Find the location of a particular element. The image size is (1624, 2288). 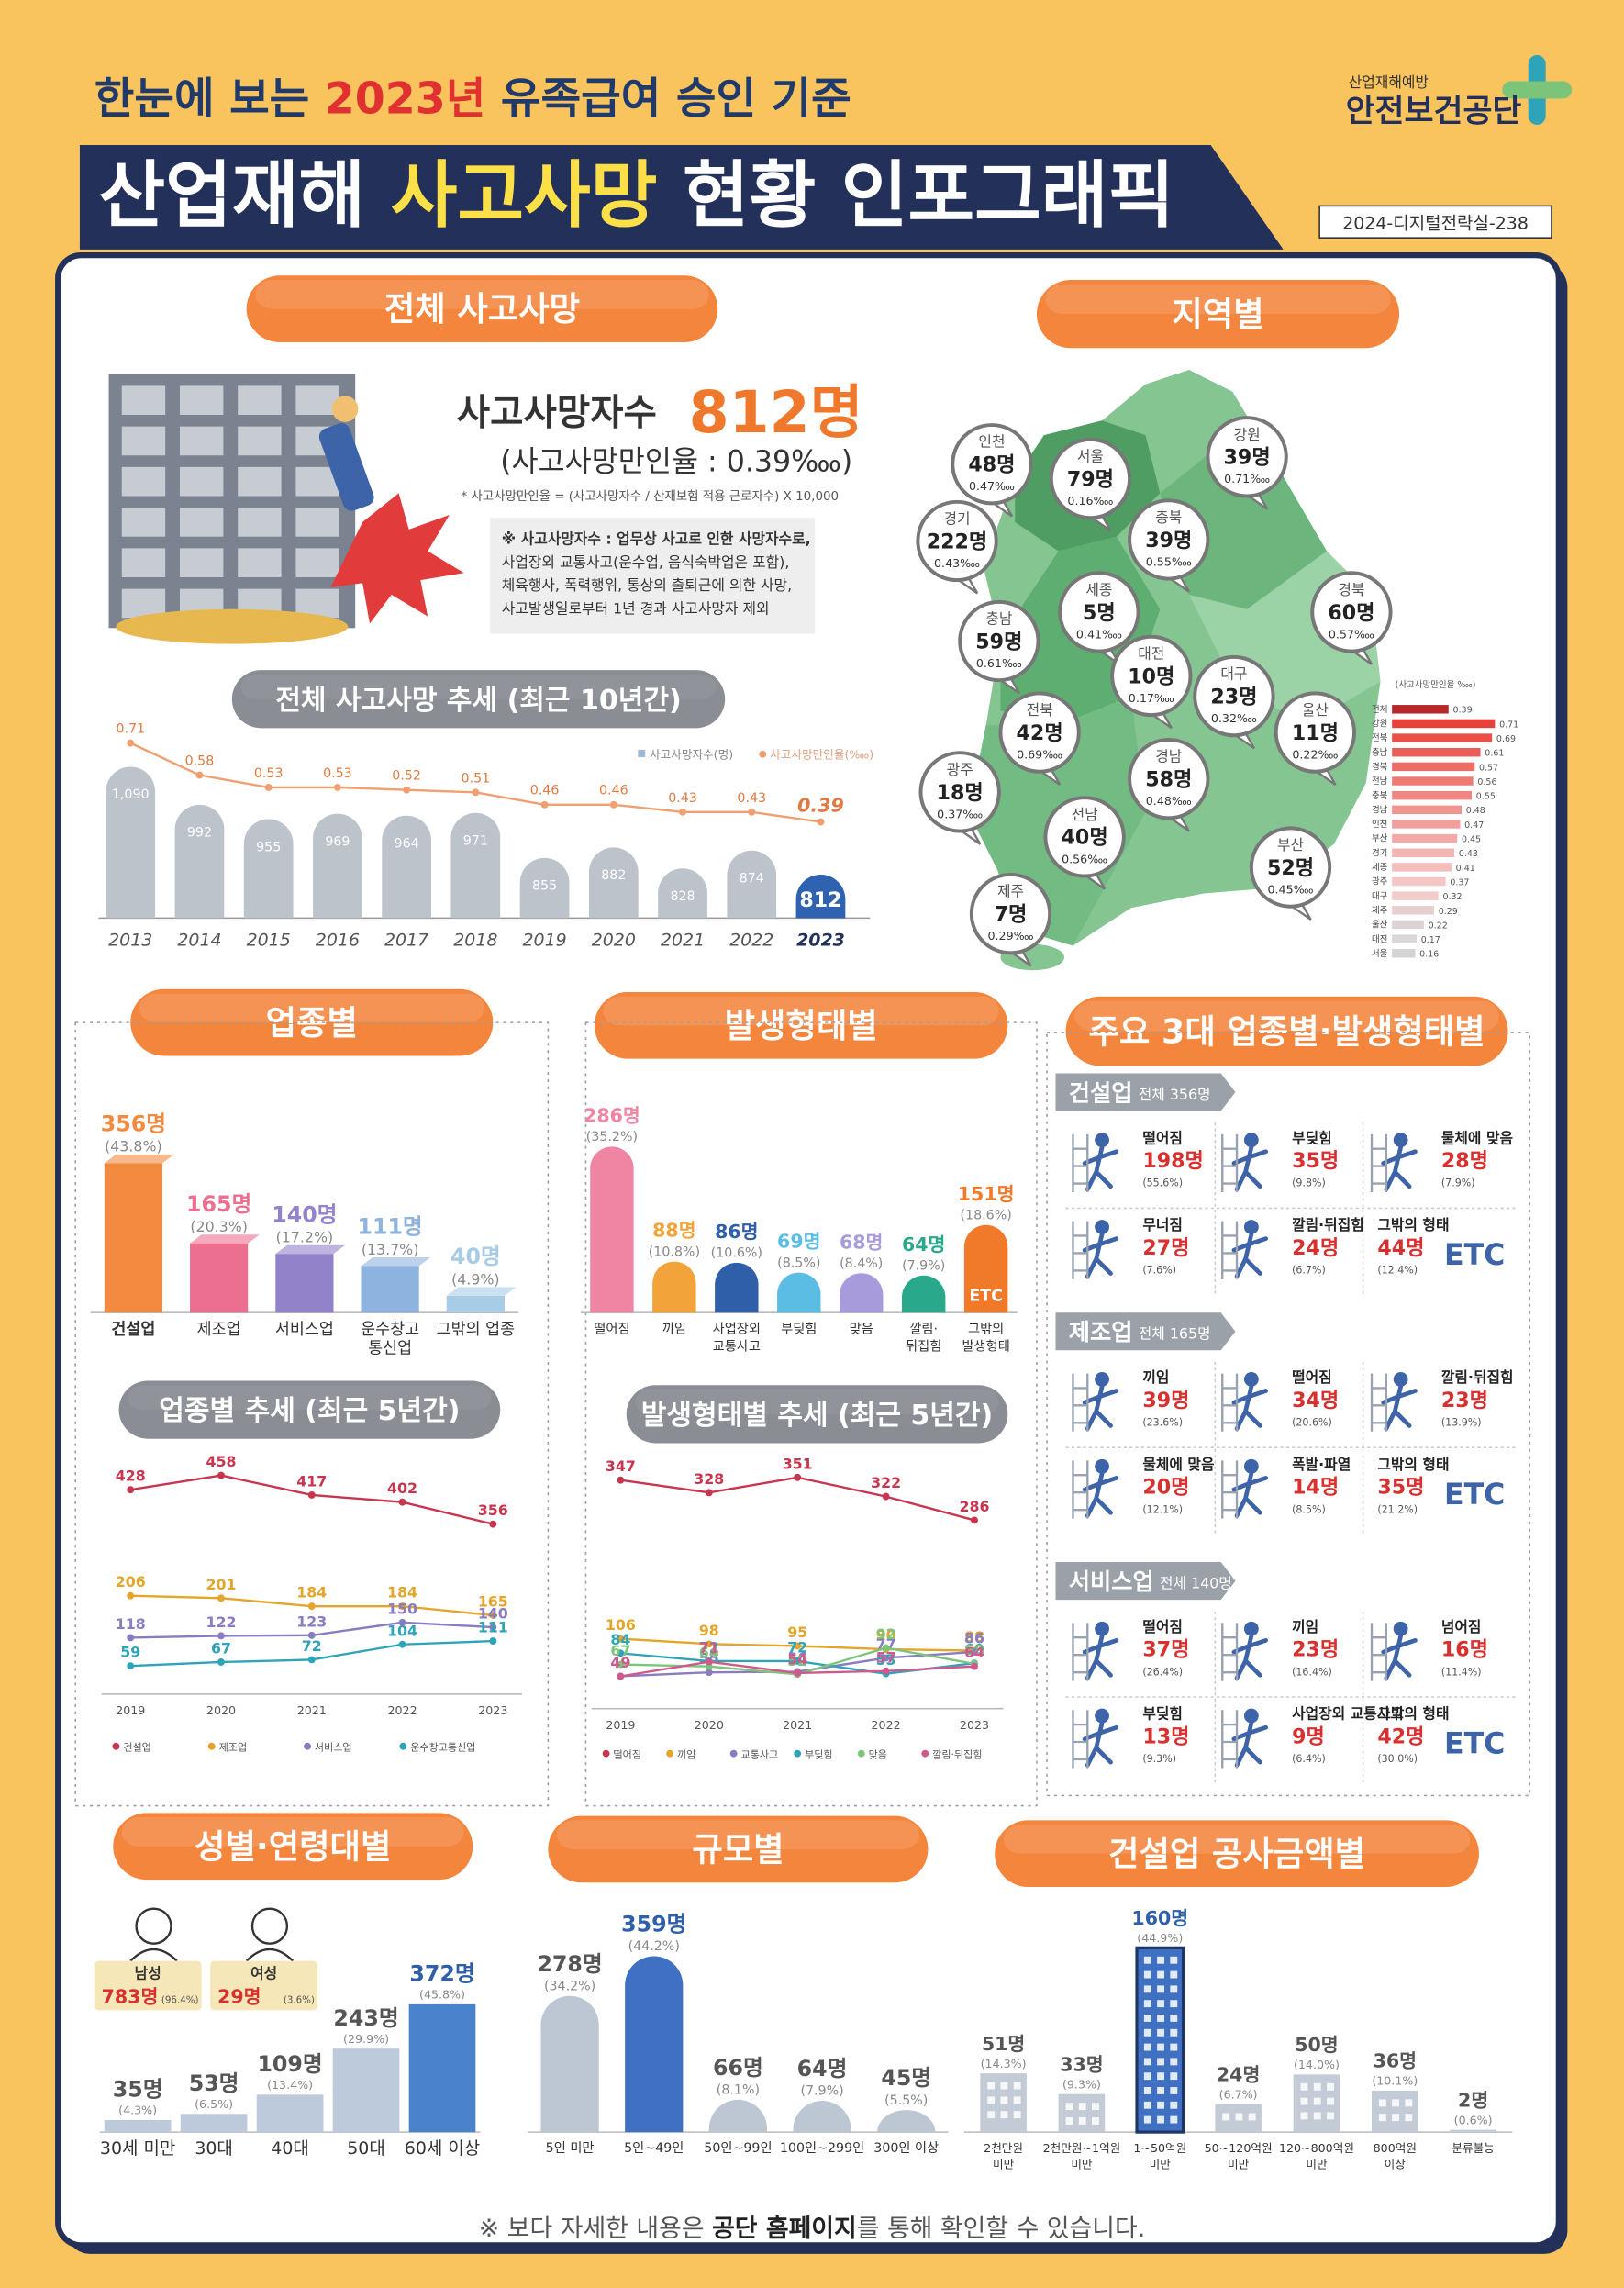

text-part: 현황 인포그래픽 is located at coordinates (915, 195).